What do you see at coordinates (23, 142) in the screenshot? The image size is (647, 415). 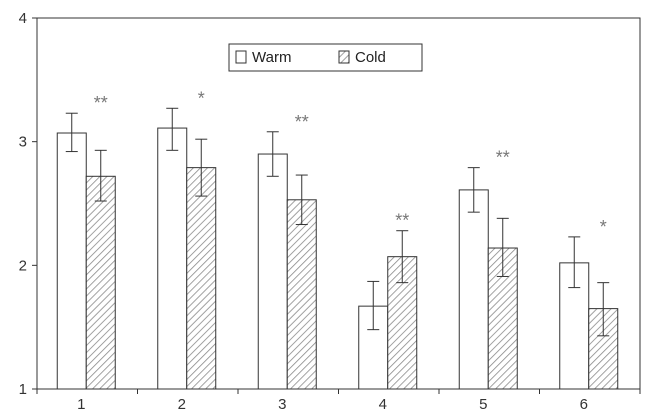 I see `y-tick-label: 3` at bounding box center [23, 142].